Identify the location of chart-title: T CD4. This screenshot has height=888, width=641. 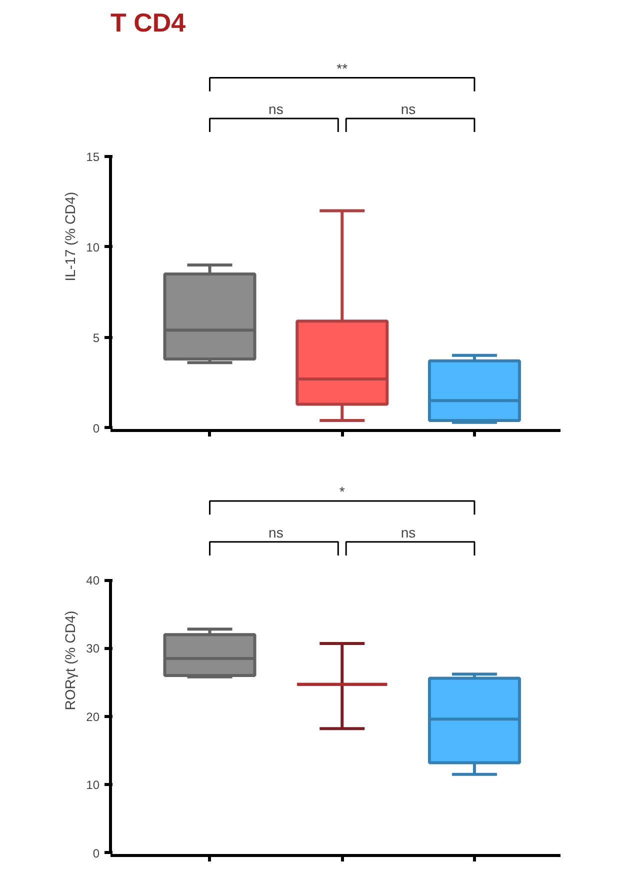
(148, 23).